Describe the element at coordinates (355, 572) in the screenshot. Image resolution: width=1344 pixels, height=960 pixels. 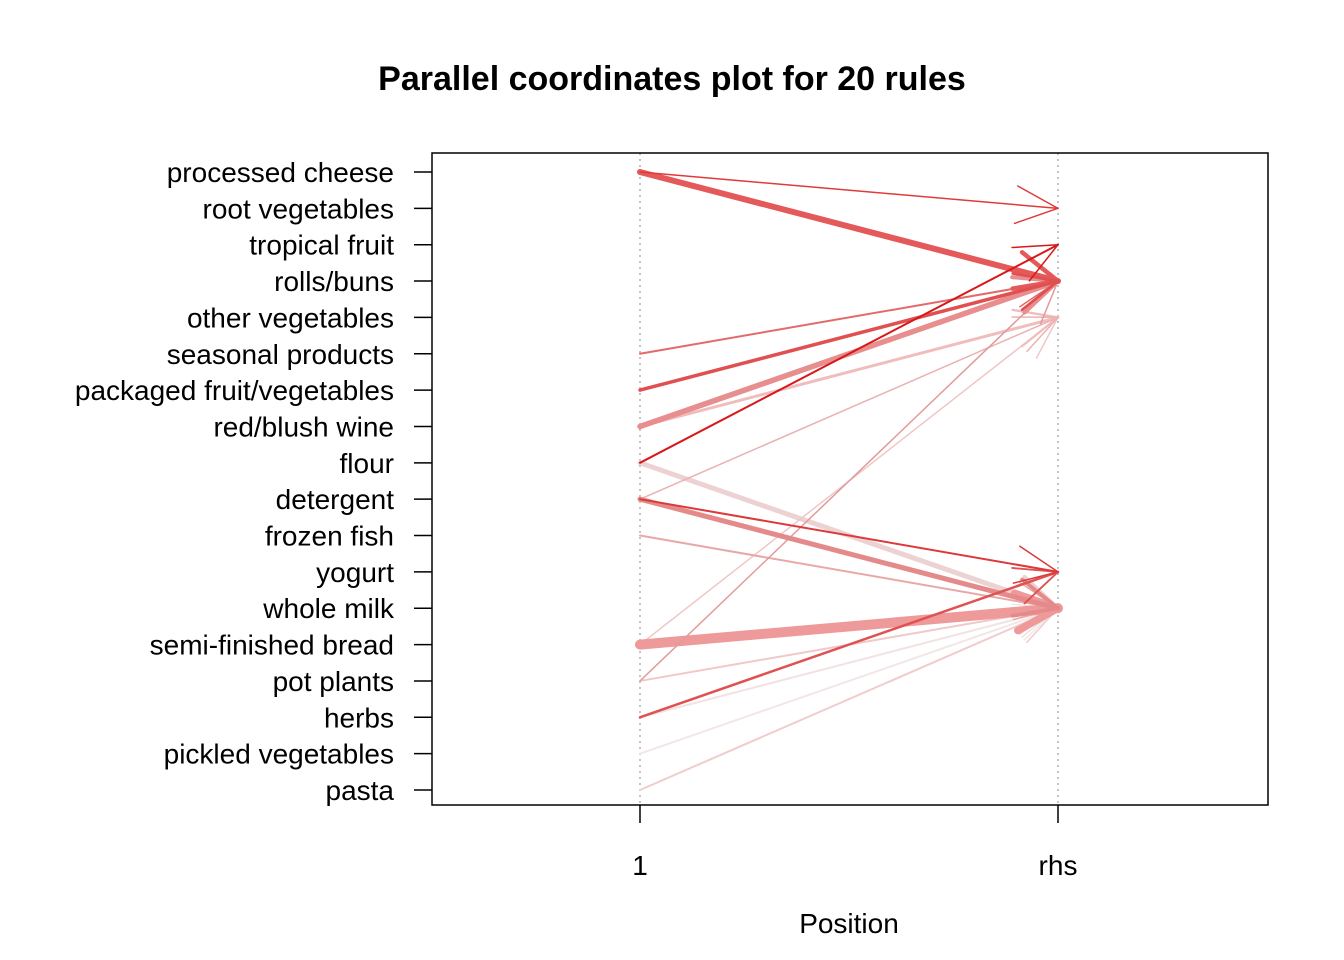
I see `y-tick-label: yogurt` at that location.